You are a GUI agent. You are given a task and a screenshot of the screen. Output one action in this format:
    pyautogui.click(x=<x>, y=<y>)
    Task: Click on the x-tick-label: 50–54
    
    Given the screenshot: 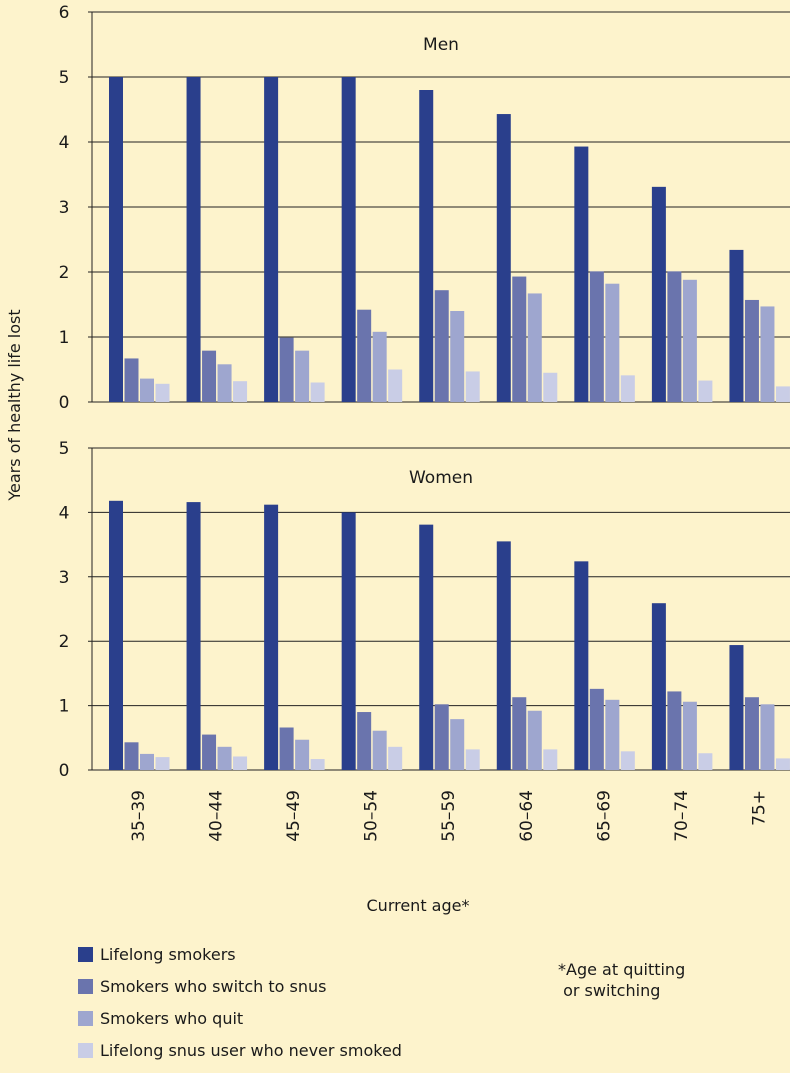 What is the action you would take?
    pyautogui.click(x=372, y=816)
    